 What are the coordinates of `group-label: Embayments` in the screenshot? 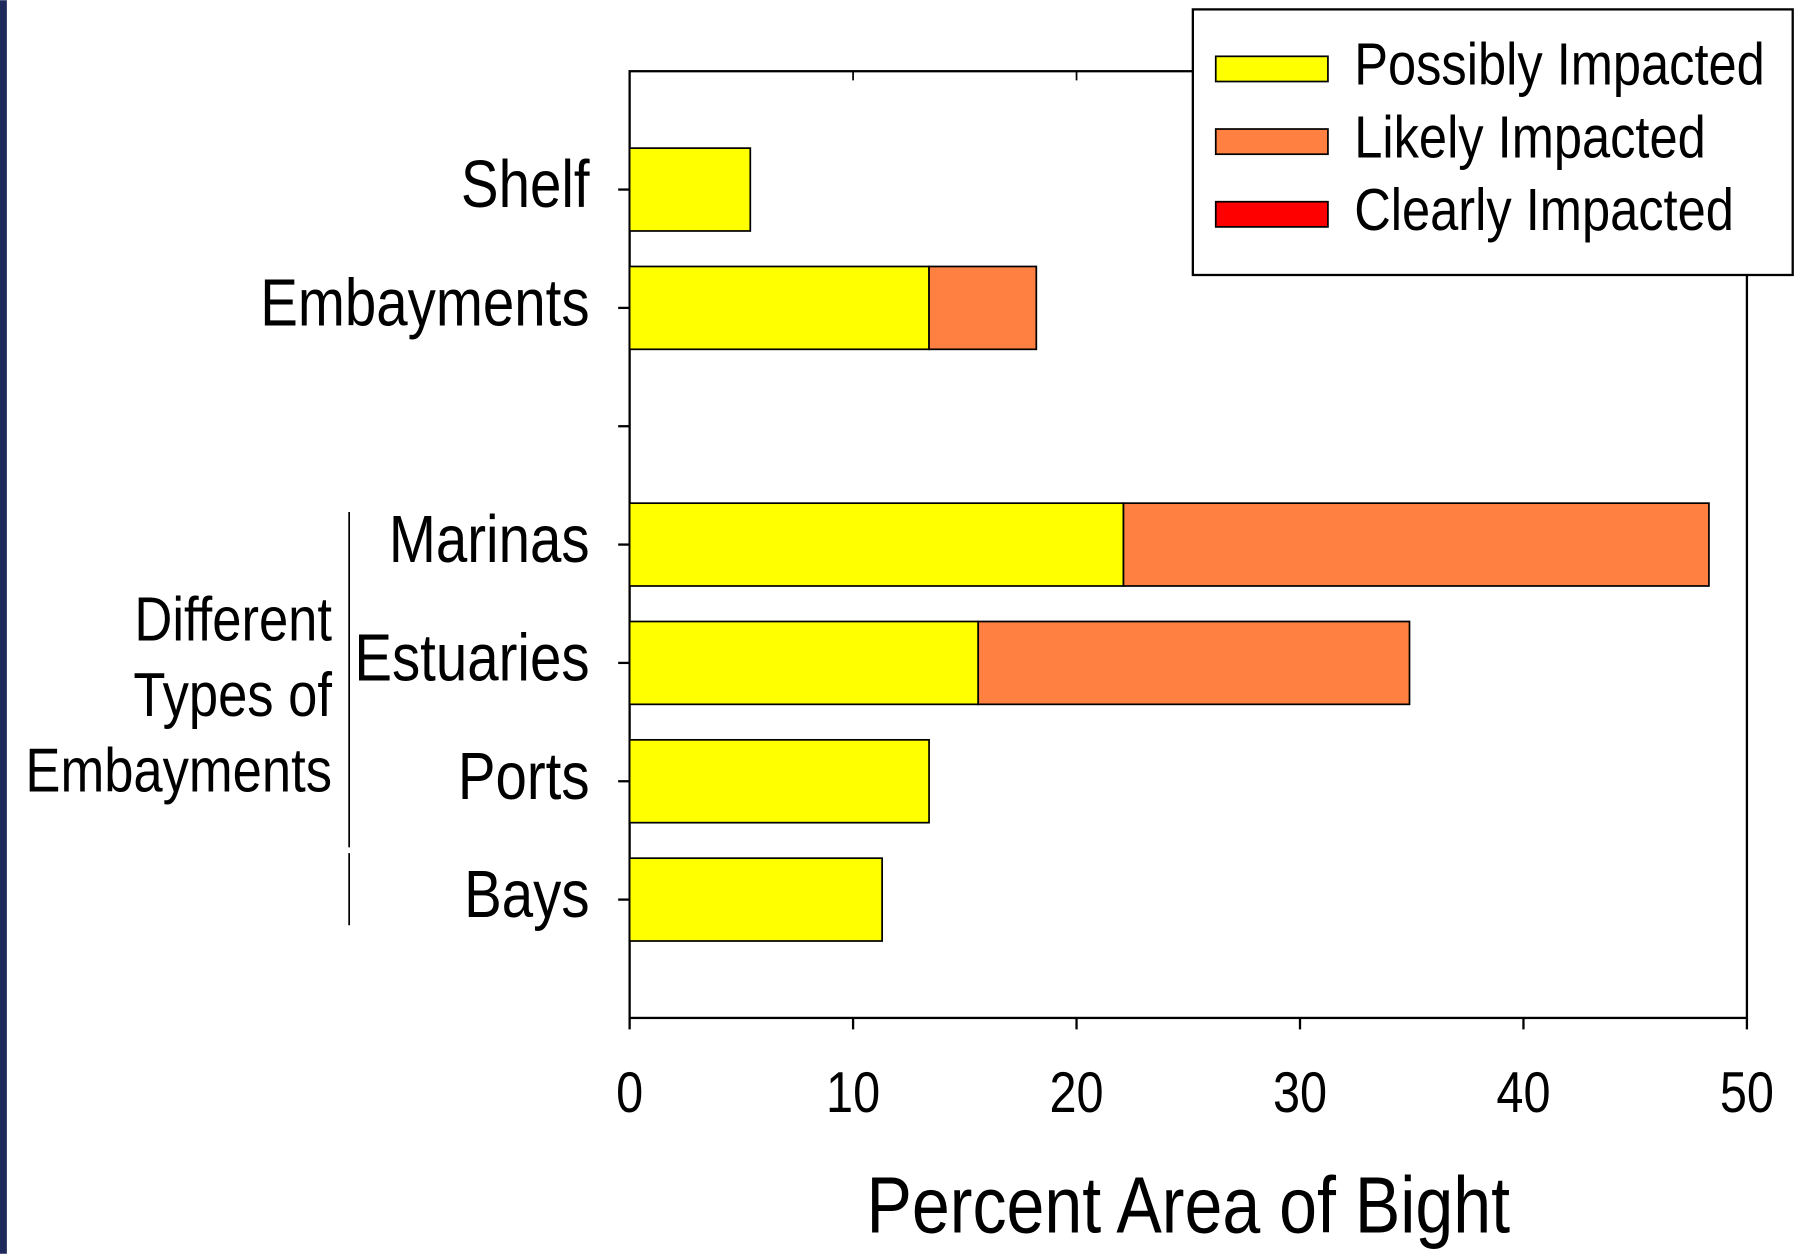 It's located at (178, 771).